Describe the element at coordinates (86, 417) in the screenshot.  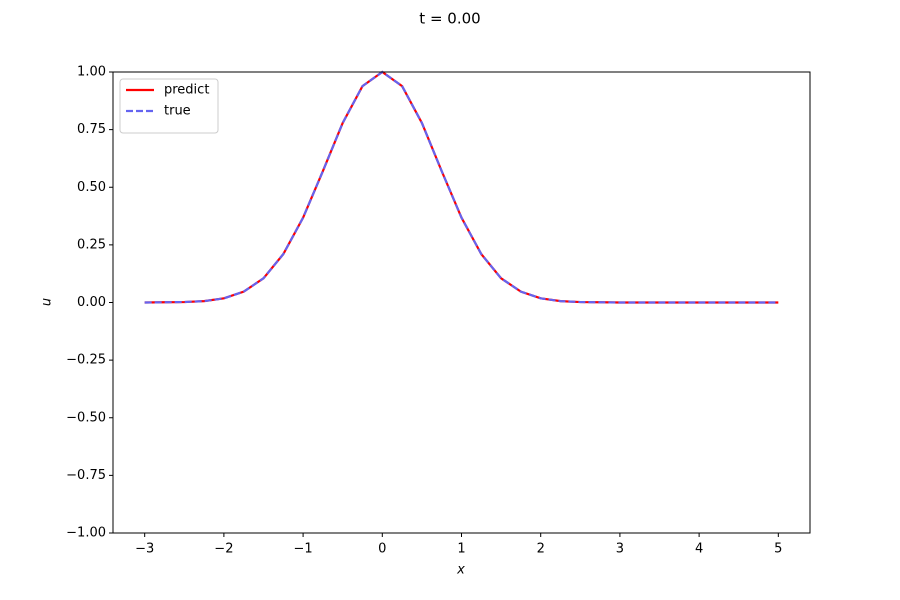
I see `y-tick-label: −0.50` at that location.